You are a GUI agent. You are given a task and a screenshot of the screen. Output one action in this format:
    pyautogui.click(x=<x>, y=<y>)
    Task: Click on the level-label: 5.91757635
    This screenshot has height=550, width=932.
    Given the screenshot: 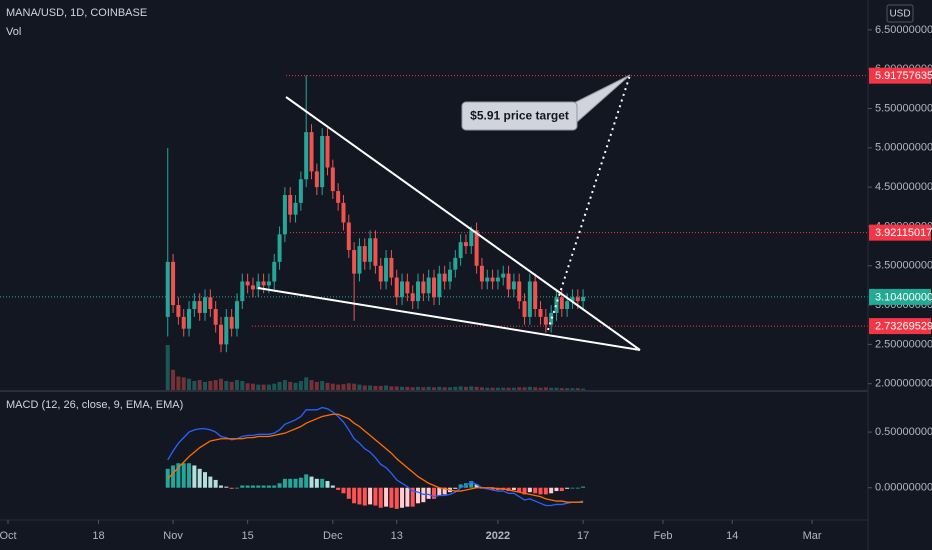 What is the action you would take?
    pyautogui.click(x=903, y=76)
    